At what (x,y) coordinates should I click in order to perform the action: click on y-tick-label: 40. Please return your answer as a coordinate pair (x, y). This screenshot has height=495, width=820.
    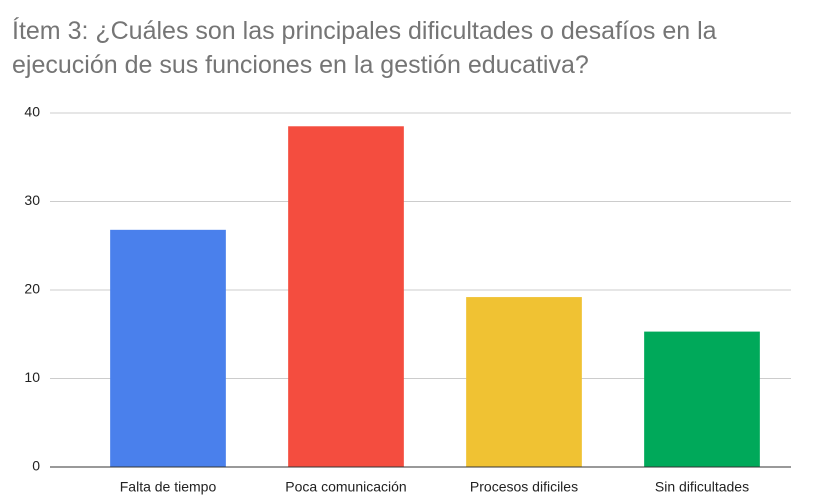
    Looking at the image, I should click on (32, 112).